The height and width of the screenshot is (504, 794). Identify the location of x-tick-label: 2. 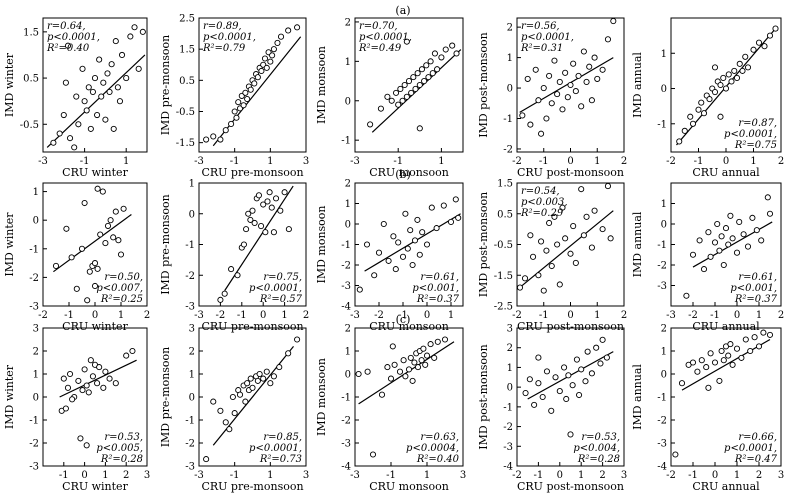
(624, 315).